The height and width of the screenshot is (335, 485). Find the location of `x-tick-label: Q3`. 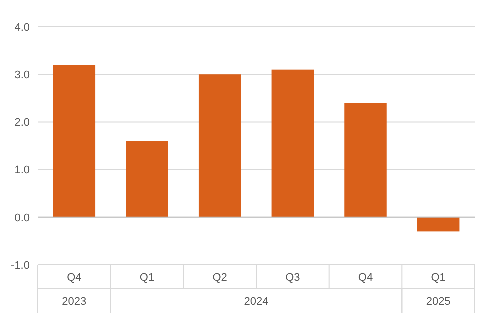

x-tick-label: Q3 is located at coordinates (293, 278).